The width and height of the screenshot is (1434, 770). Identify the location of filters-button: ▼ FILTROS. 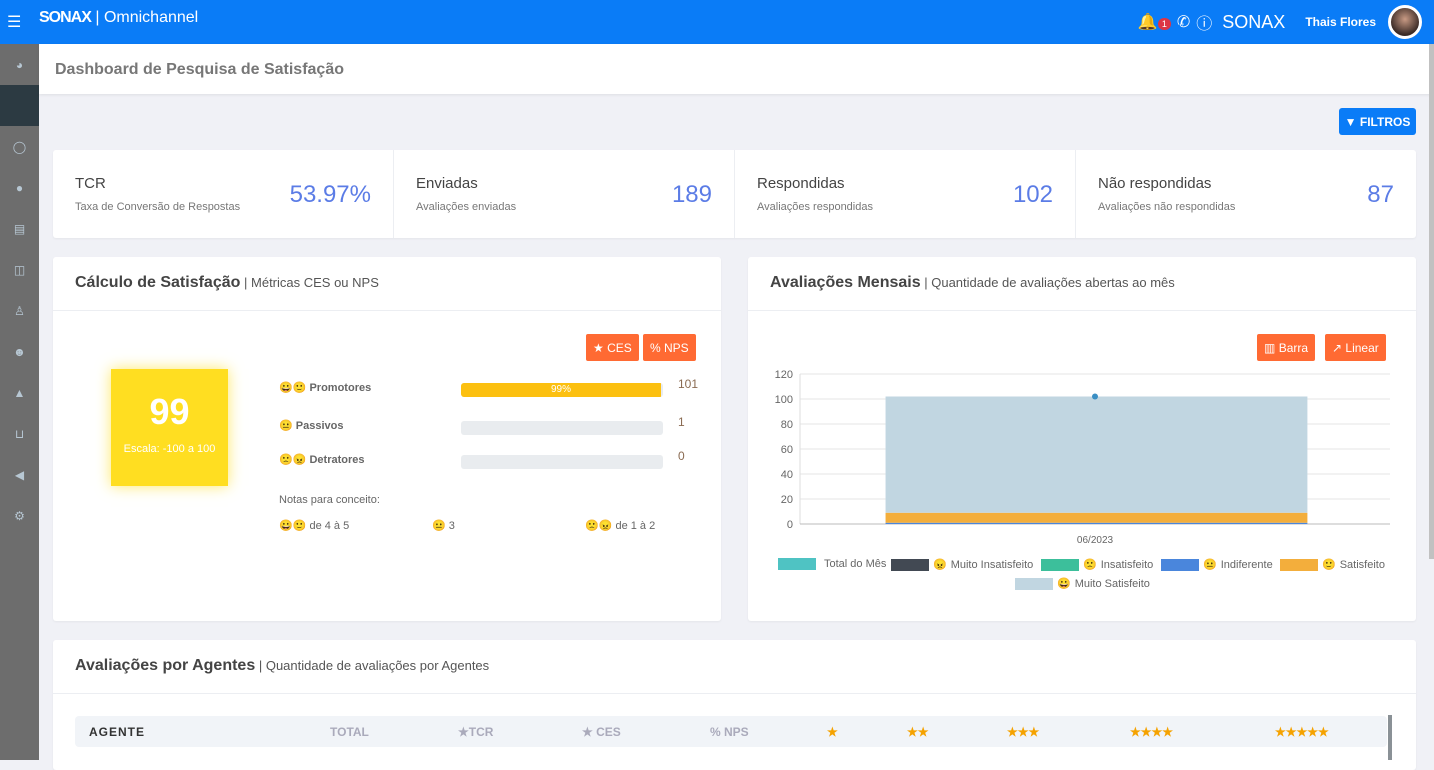
(1377, 121).